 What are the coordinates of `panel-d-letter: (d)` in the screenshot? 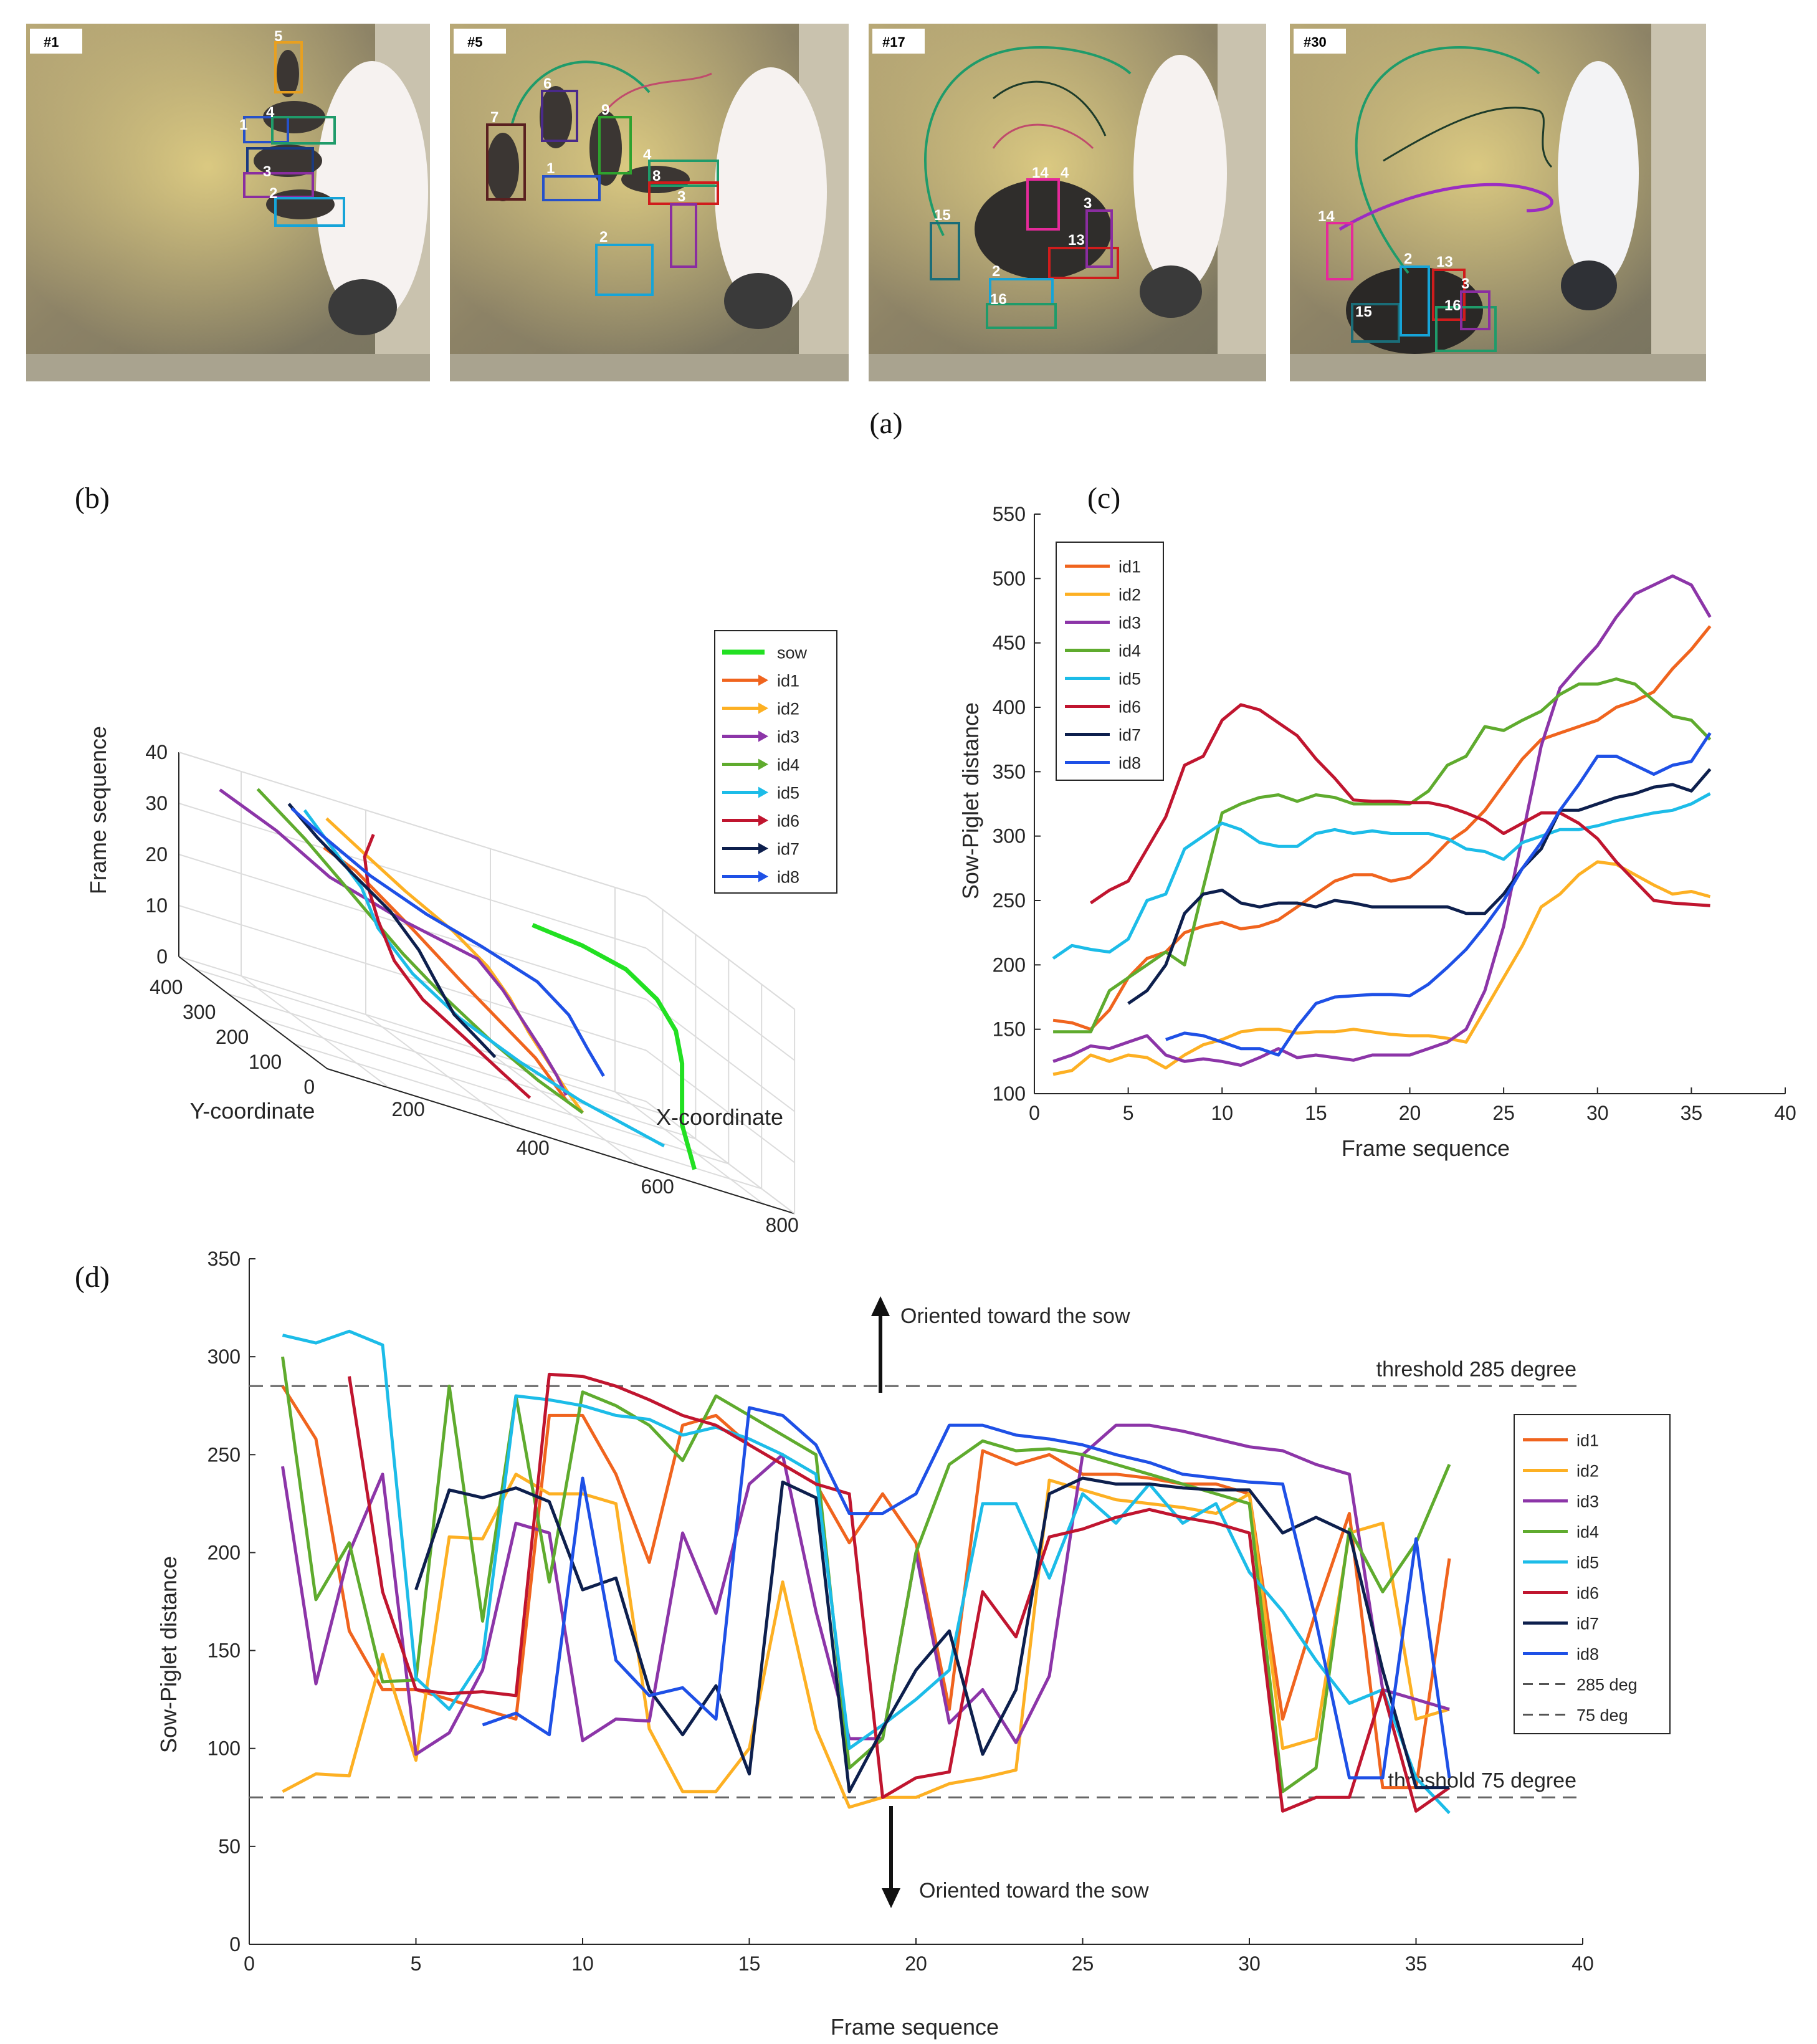 It's located at (92, 1277).